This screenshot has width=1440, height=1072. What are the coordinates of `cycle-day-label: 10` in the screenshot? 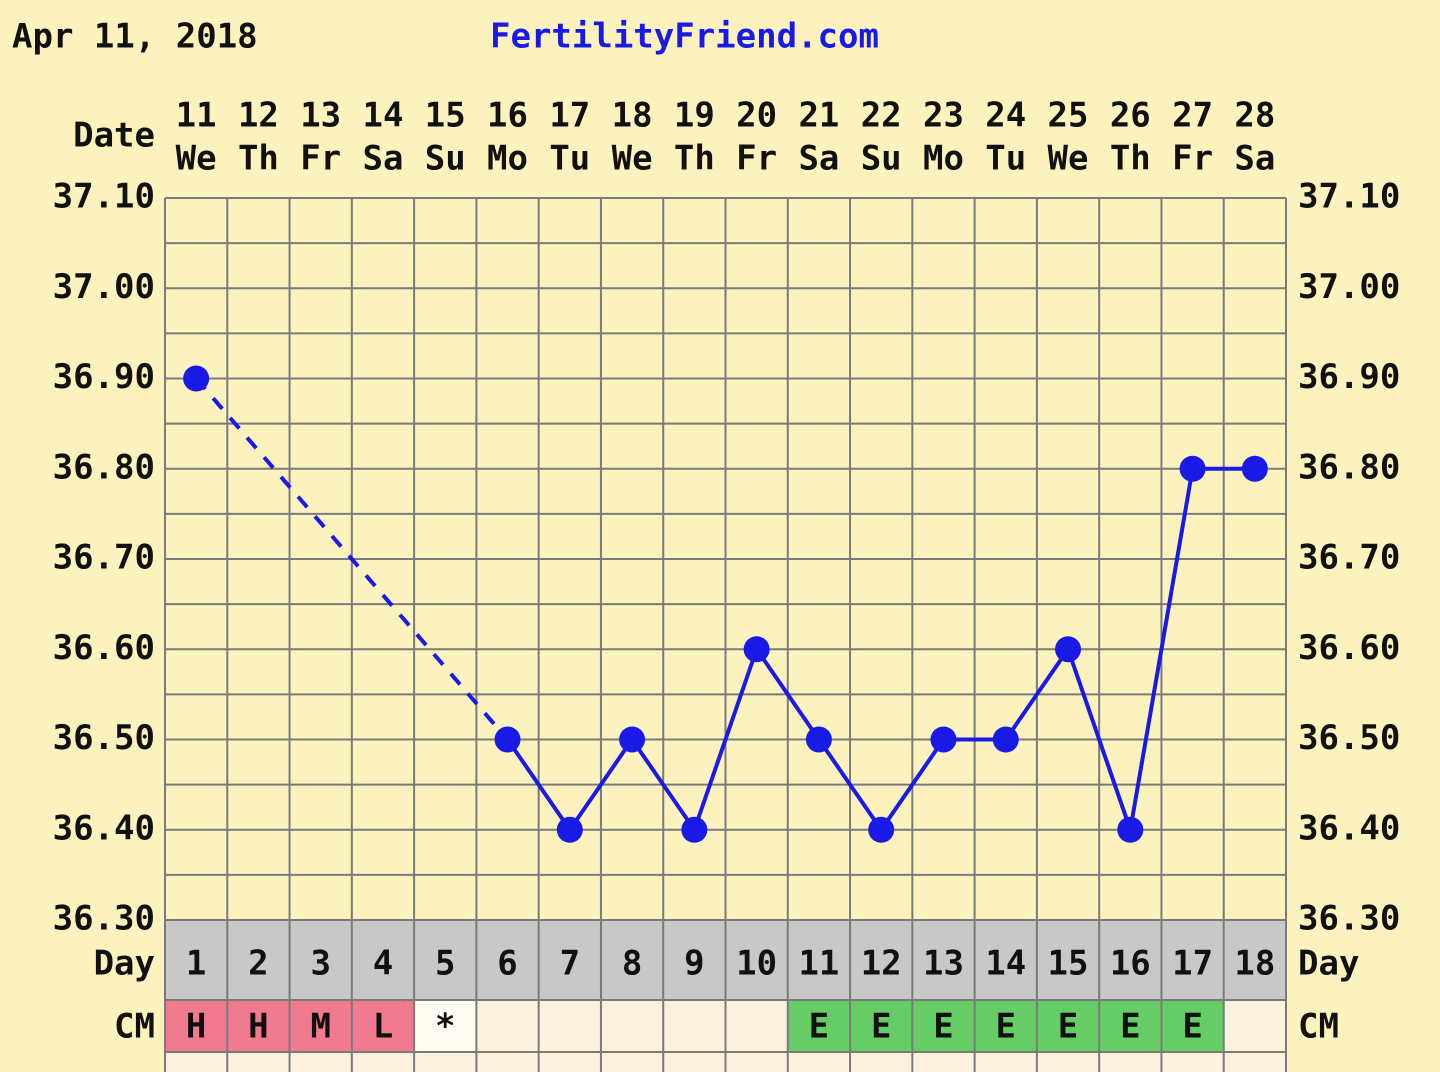 It's located at (756, 964).